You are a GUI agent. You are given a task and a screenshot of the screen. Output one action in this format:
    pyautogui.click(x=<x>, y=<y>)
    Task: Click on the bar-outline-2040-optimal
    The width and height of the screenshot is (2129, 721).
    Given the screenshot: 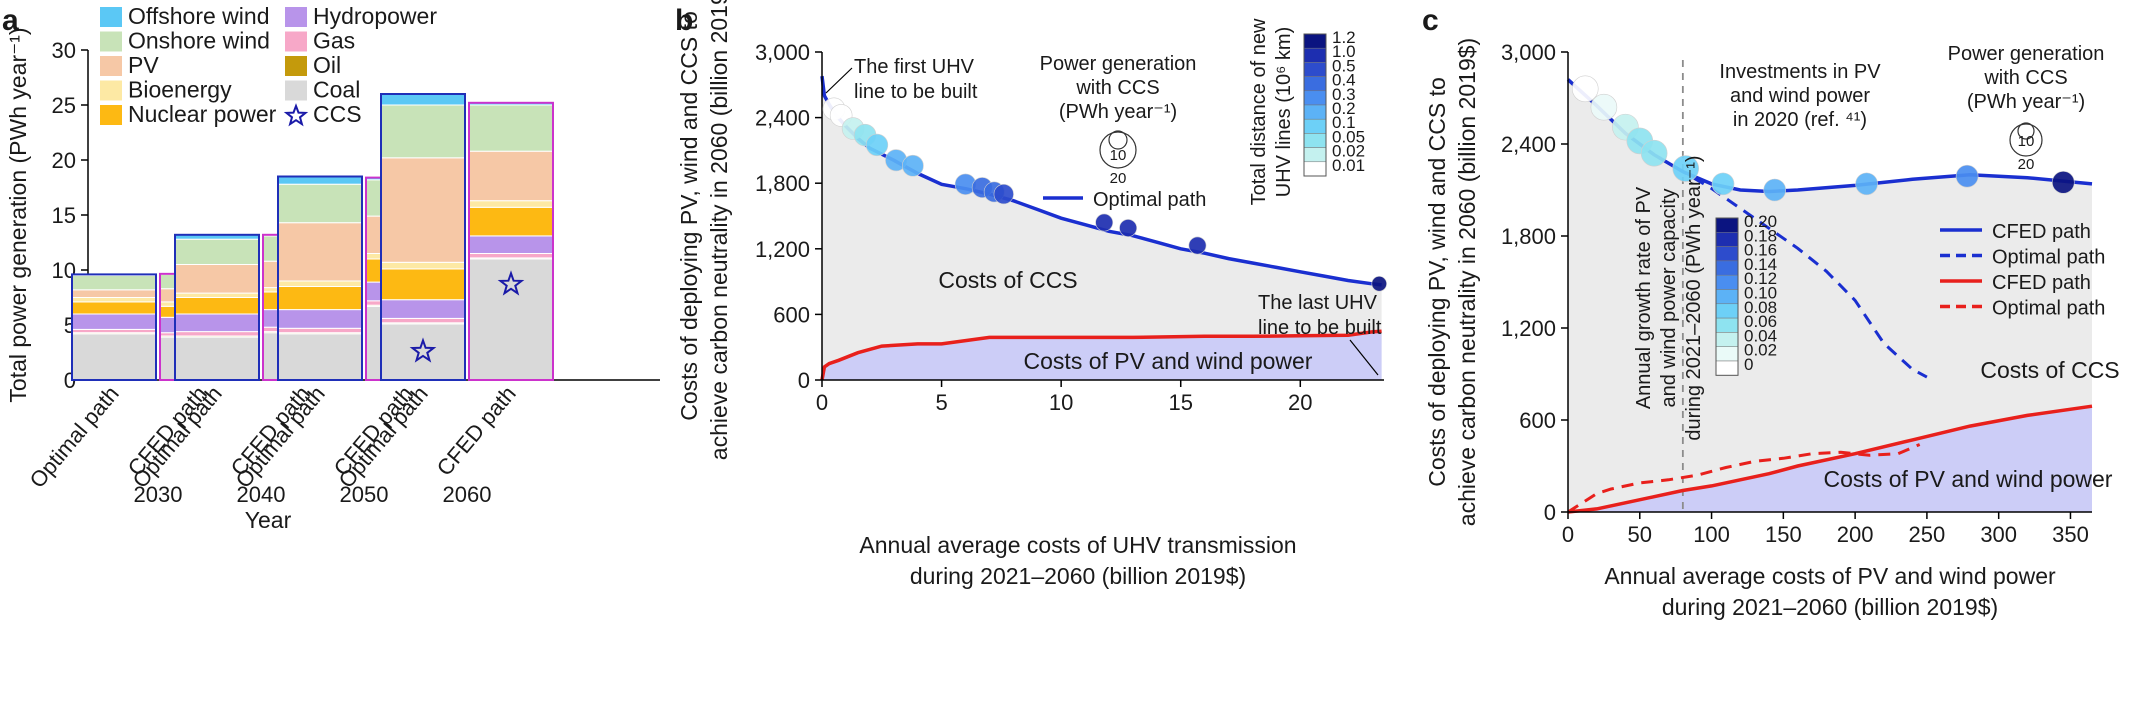 What is the action you would take?
    pyautogui.click(x=217, y=307)
    